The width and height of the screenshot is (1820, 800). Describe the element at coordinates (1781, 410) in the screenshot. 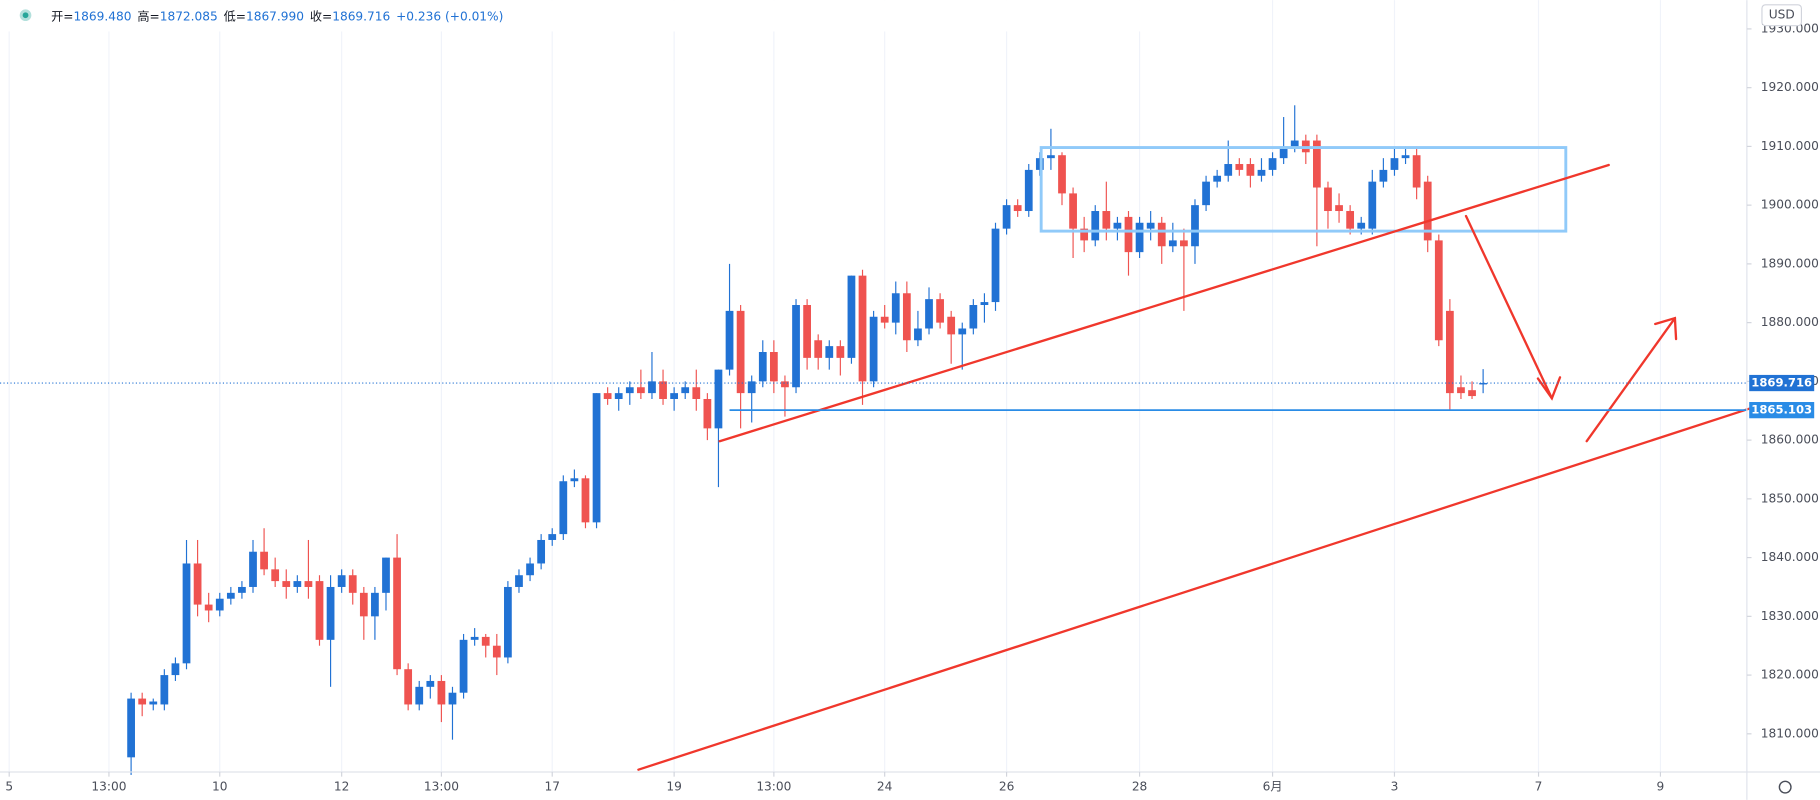

I see `price-tag-label: 1865.103` at that location.